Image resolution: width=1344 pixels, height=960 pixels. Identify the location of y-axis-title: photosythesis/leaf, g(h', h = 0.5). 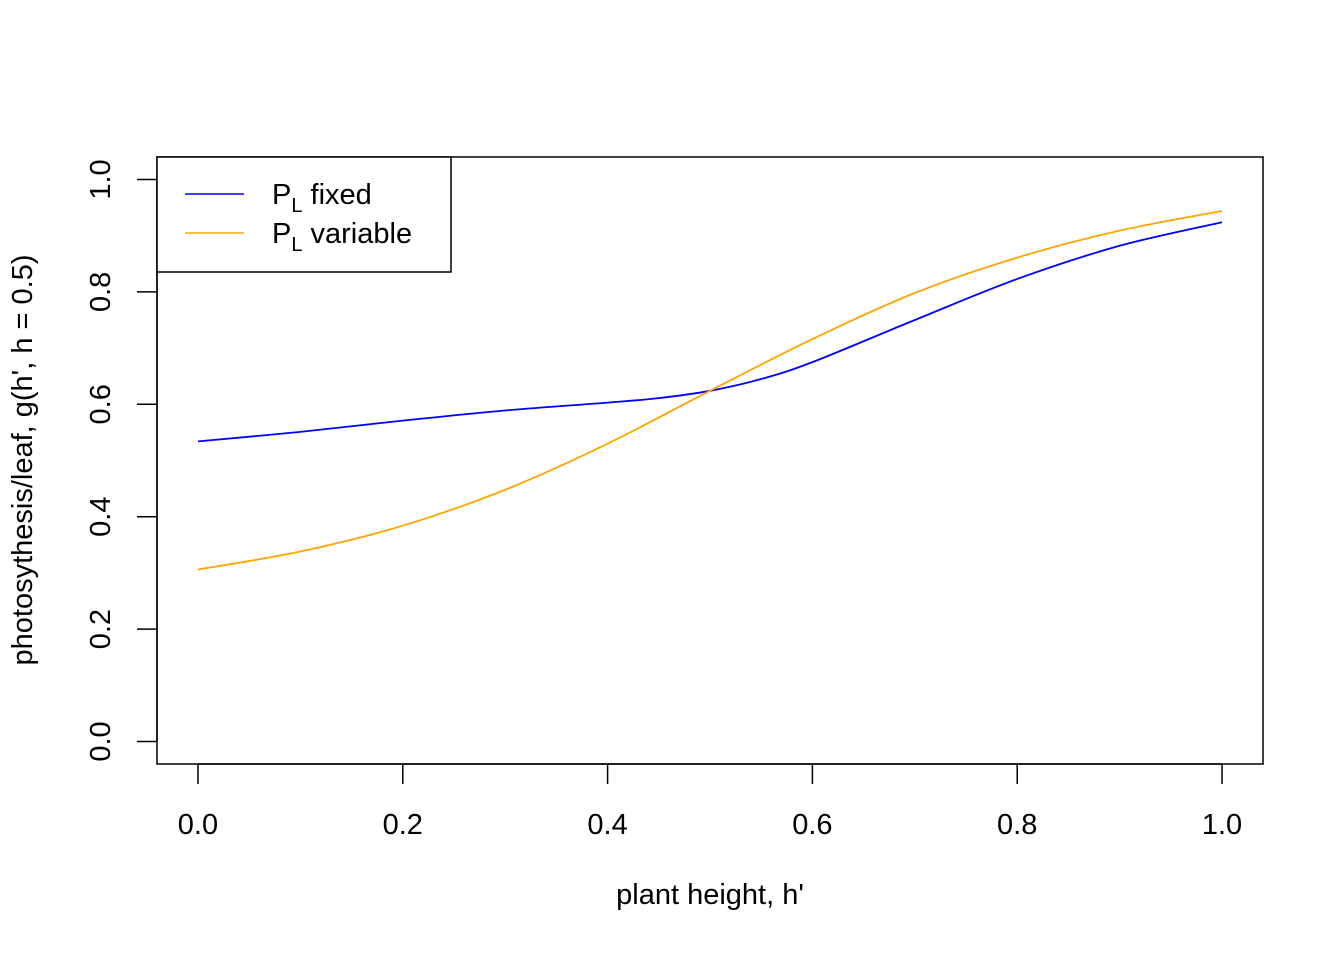
(23, 460).